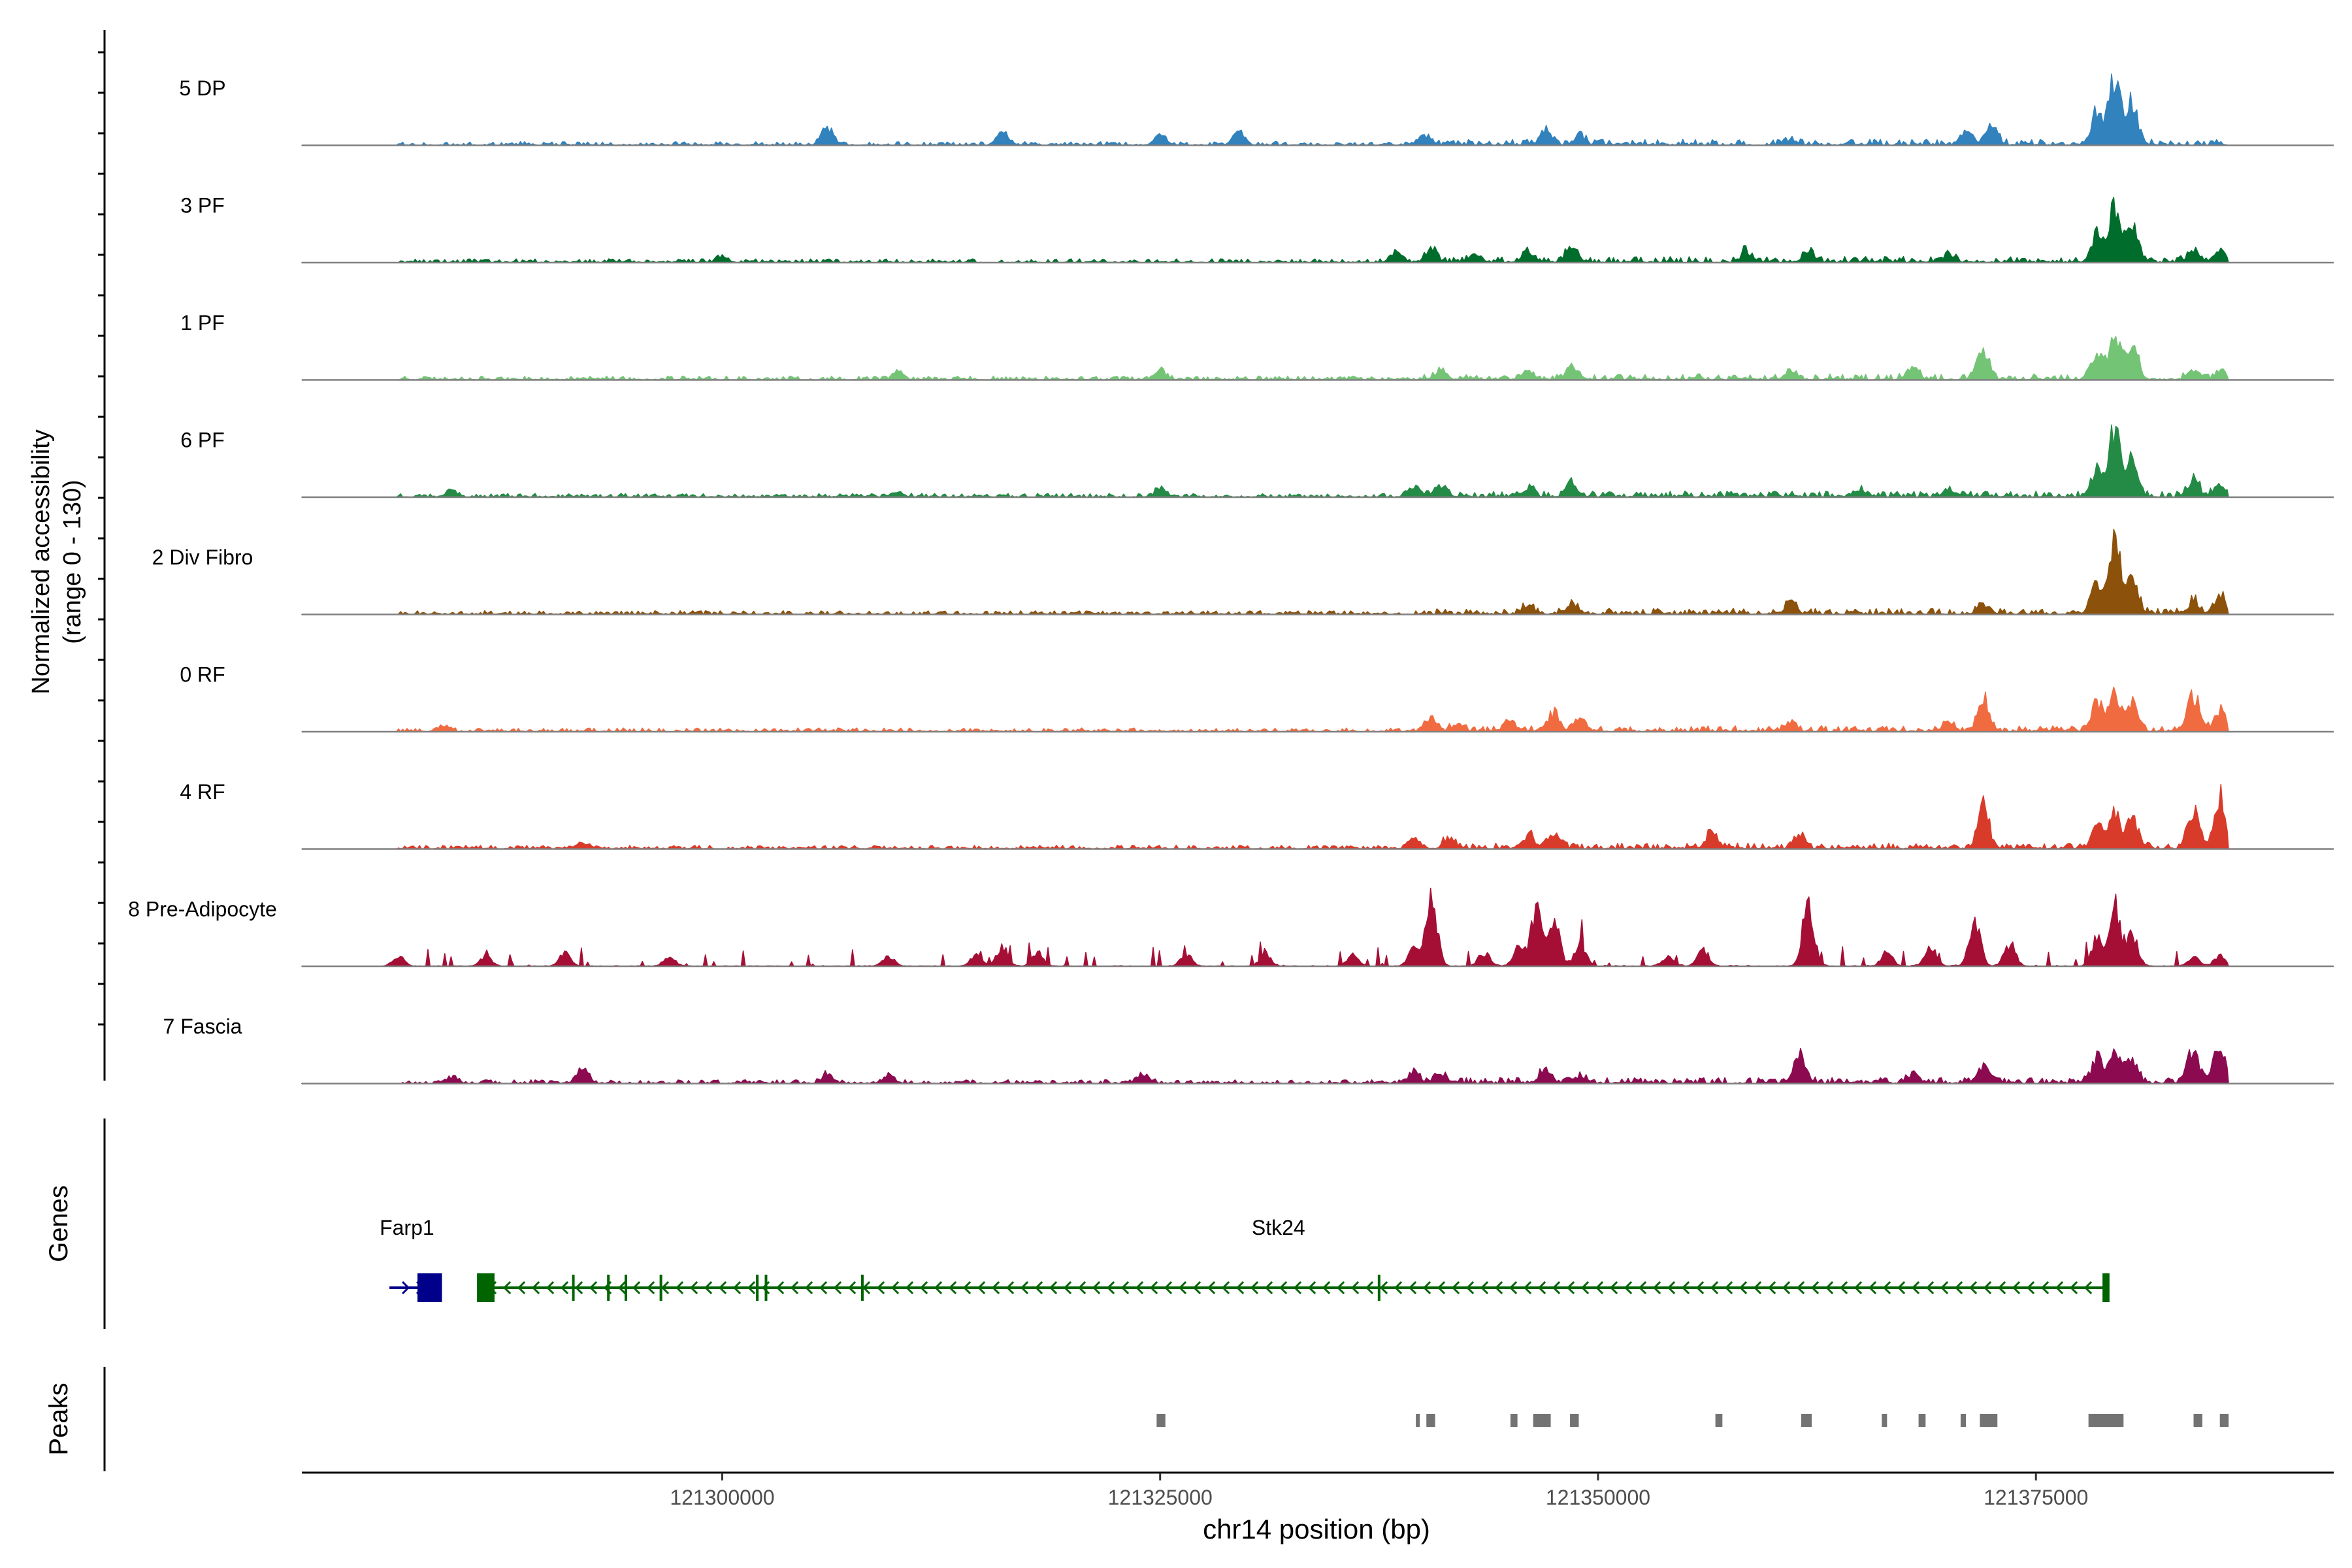  I want to click on peaks-axis-title: Peaks, so click(58, 1418).